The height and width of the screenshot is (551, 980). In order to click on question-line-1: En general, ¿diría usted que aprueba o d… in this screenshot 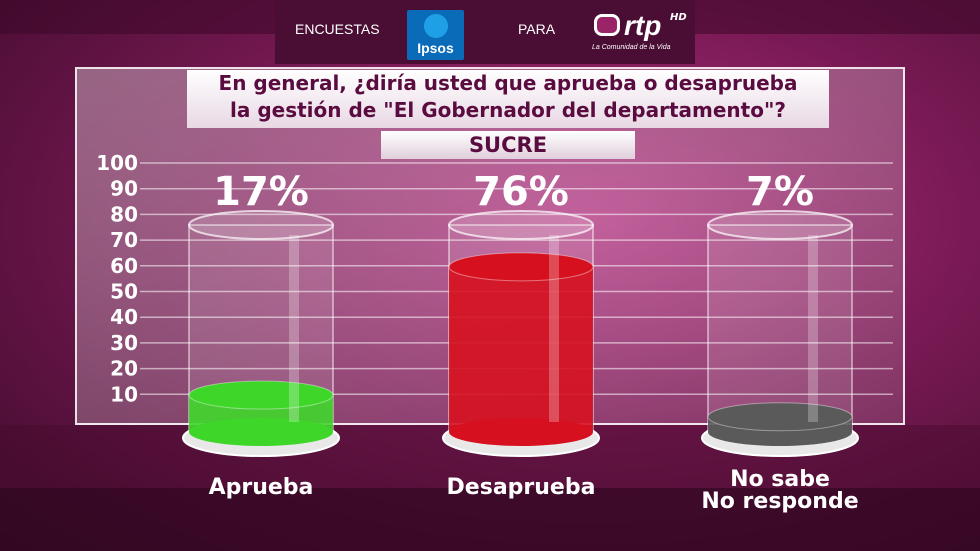, I will do `click(508, 83)`.